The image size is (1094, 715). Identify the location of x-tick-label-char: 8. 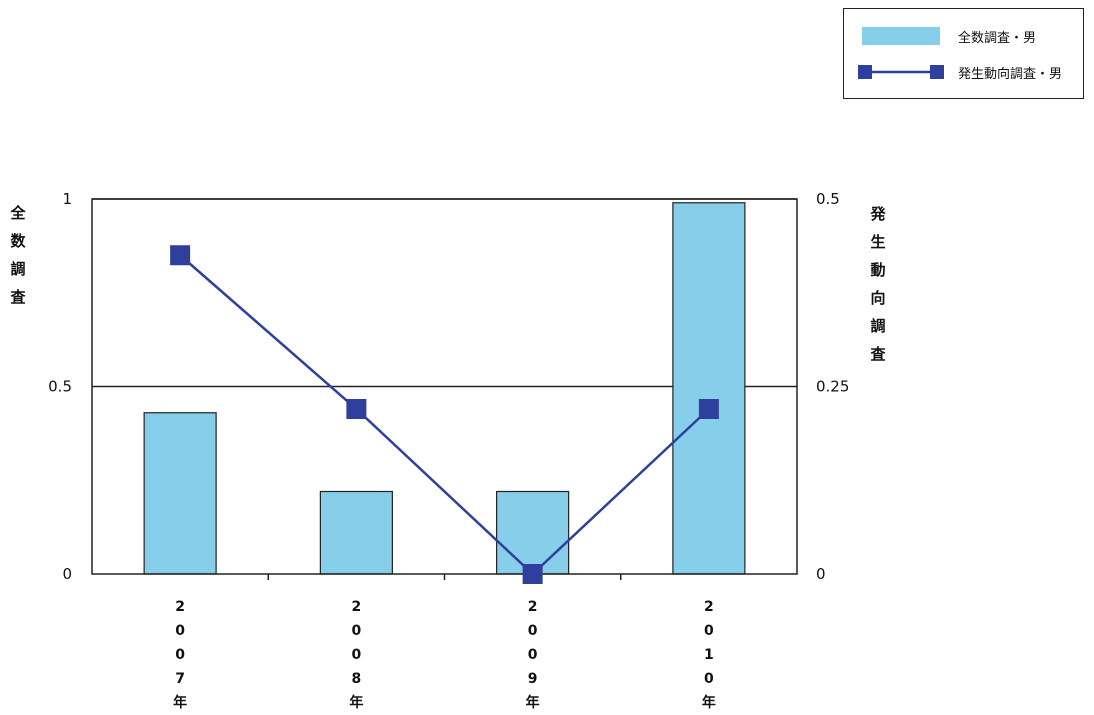
(357, 679).